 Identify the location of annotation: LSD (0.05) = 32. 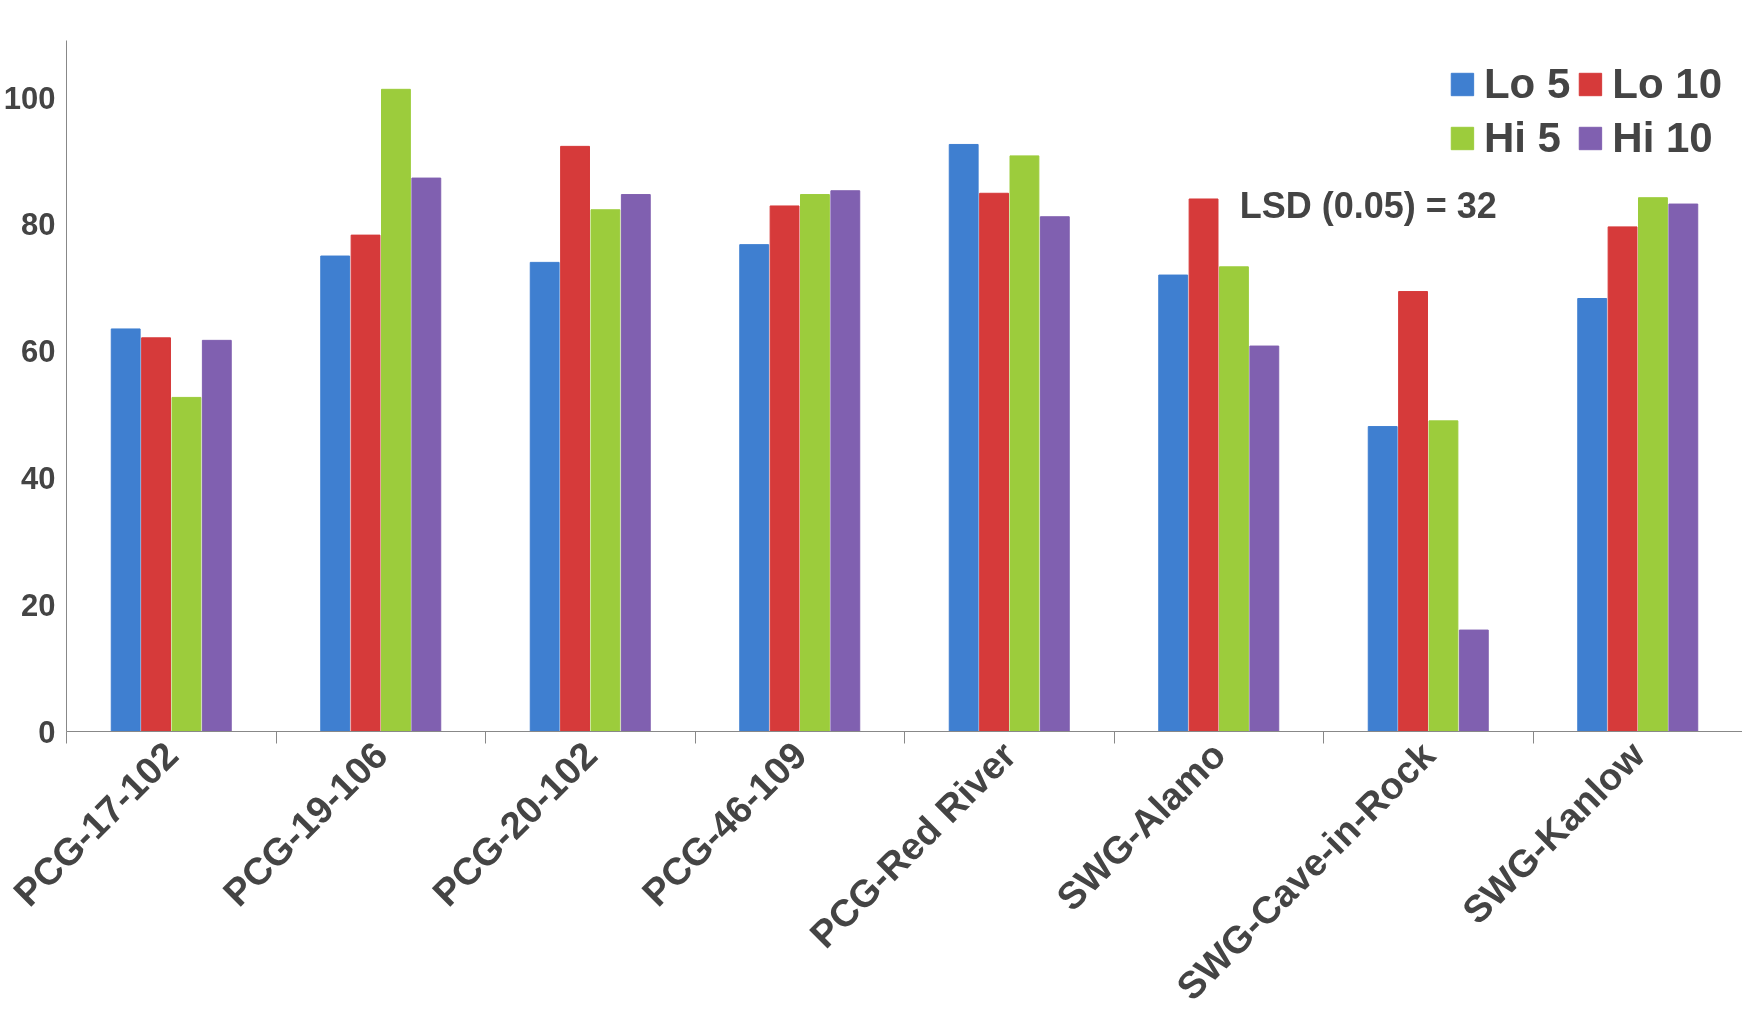
(1368, 205).